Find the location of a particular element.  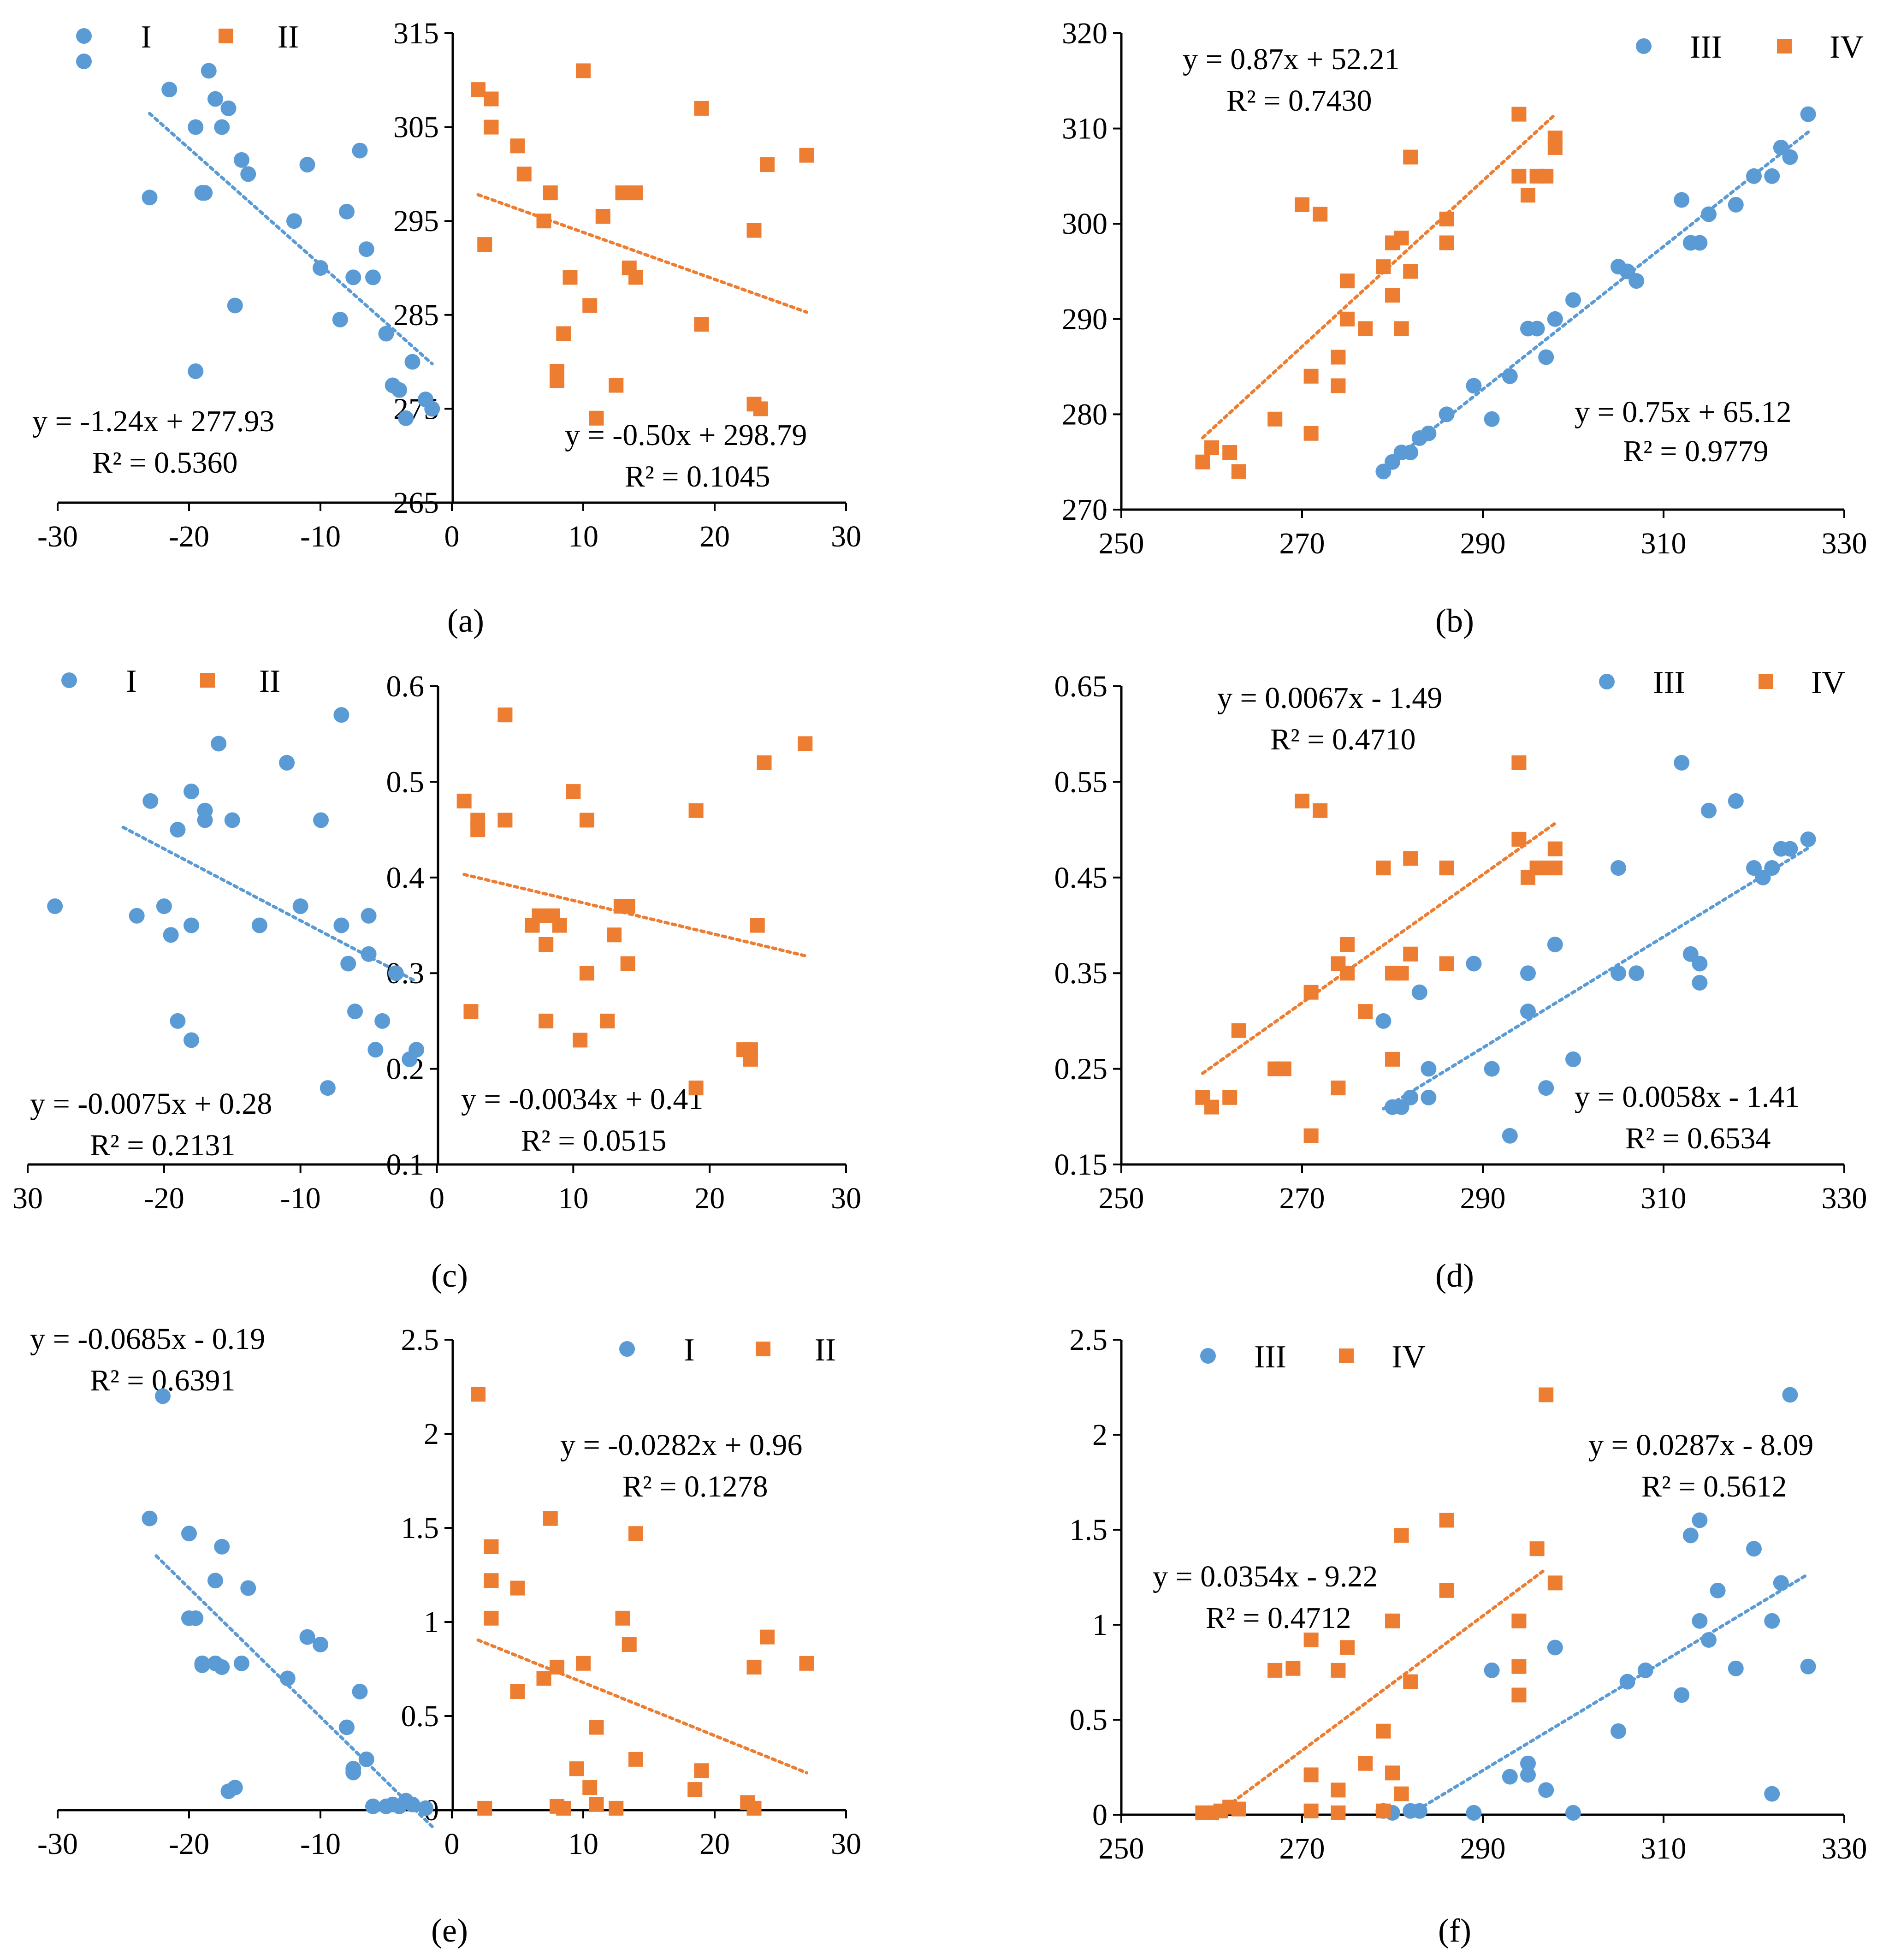

panel-f: 250 270 290 310 330 0 0.5 1 1.5 2 2.5 III IV is located at coordinates (1468, 1594).